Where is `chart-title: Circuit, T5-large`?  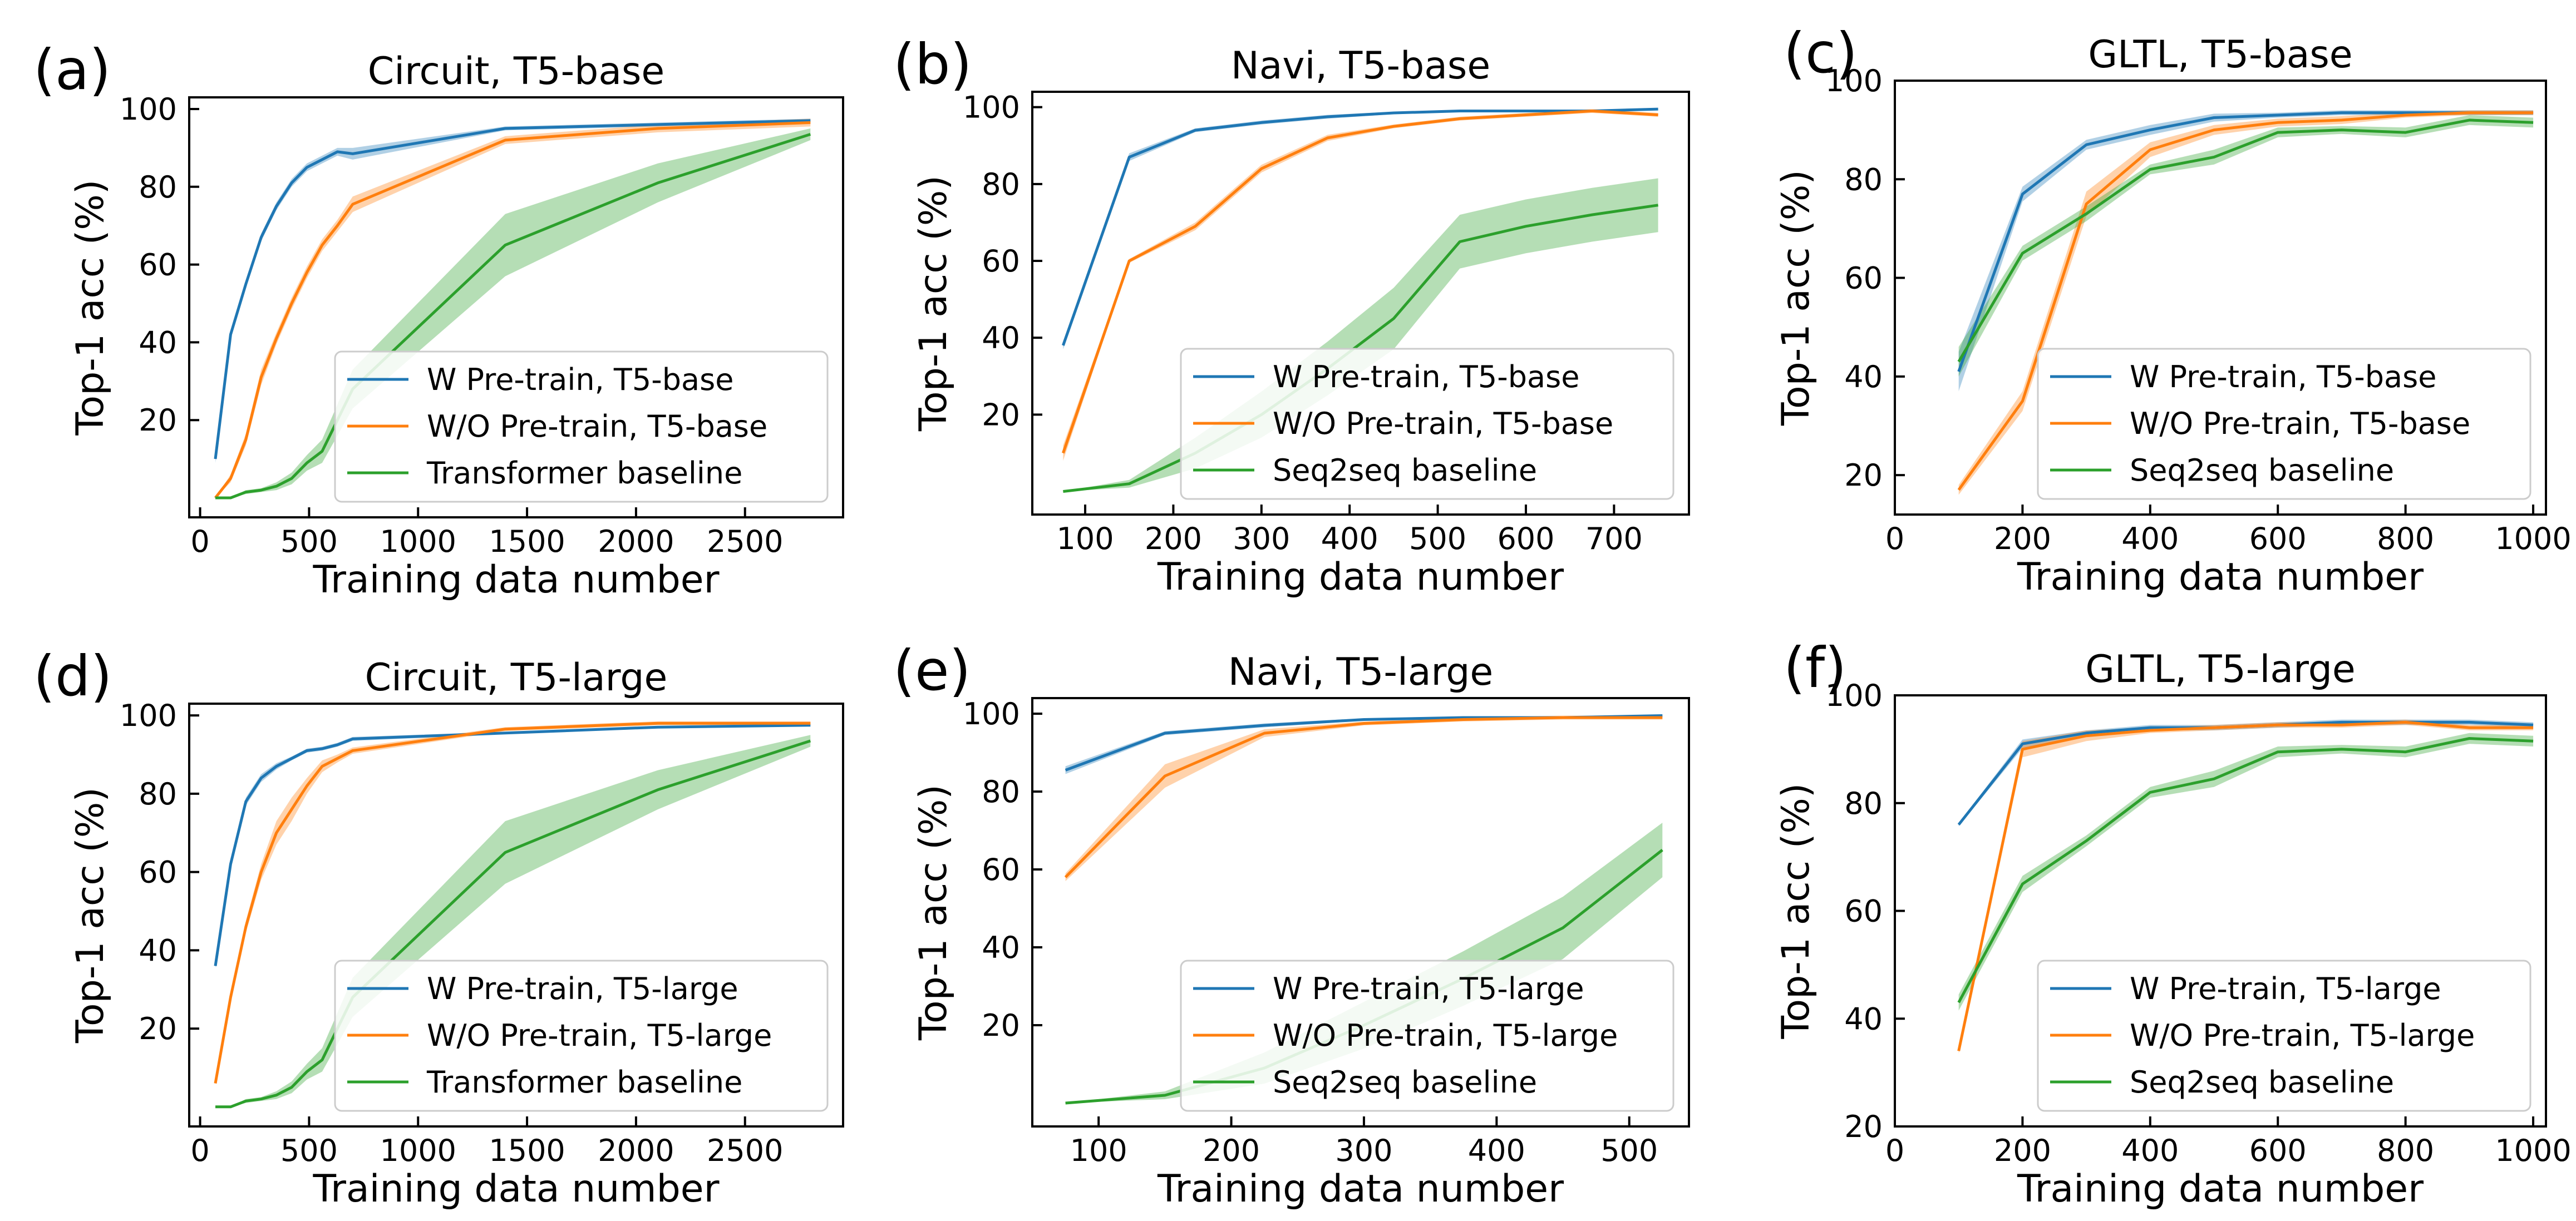
chart-title: Circuit, T5-large is located at coordinates (516, 678).